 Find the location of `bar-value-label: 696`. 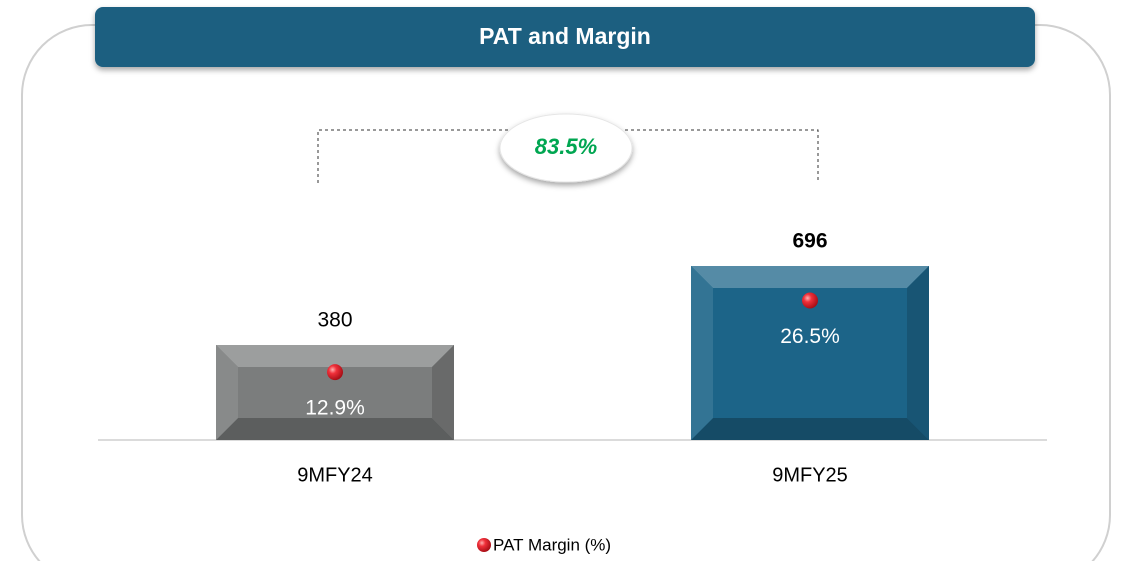

bar-value-label: 696 is located at coordinates (809, 241).